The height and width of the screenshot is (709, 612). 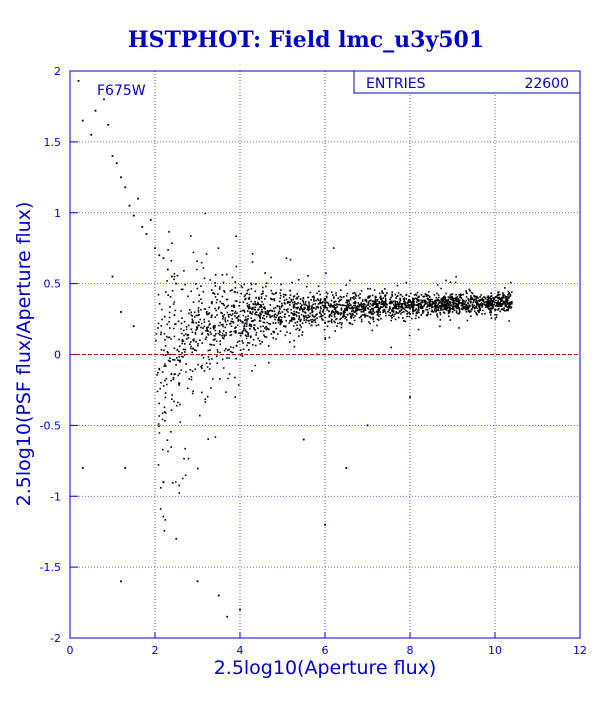 I want to click on y-tick-label: 0, so click(x=57, y=355).